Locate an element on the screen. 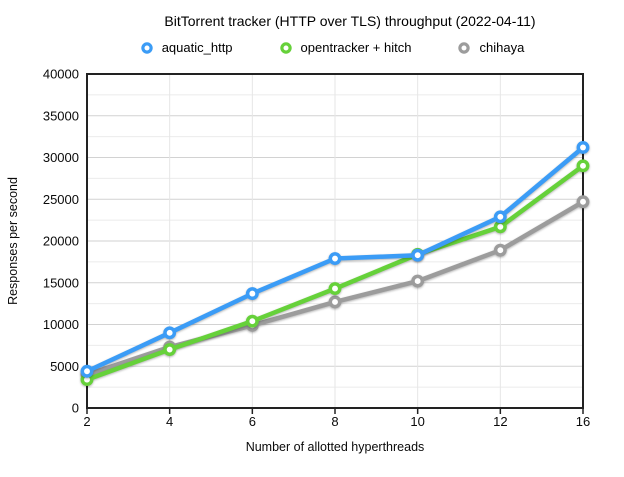  y-tick-label: 30000 is located at coordinates (61, 157).